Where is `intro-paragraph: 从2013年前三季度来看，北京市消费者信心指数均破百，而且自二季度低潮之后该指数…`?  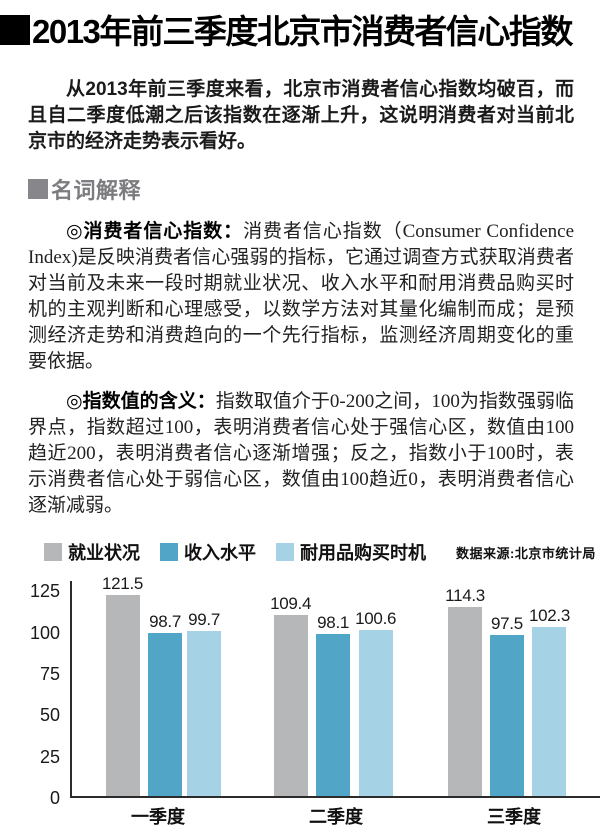 intro-paragraph: 从2013年前三季度来看，北京市消费者信心指数均破百，而且自二季度低潮之后该指数… is located at coordinates (301, 115).